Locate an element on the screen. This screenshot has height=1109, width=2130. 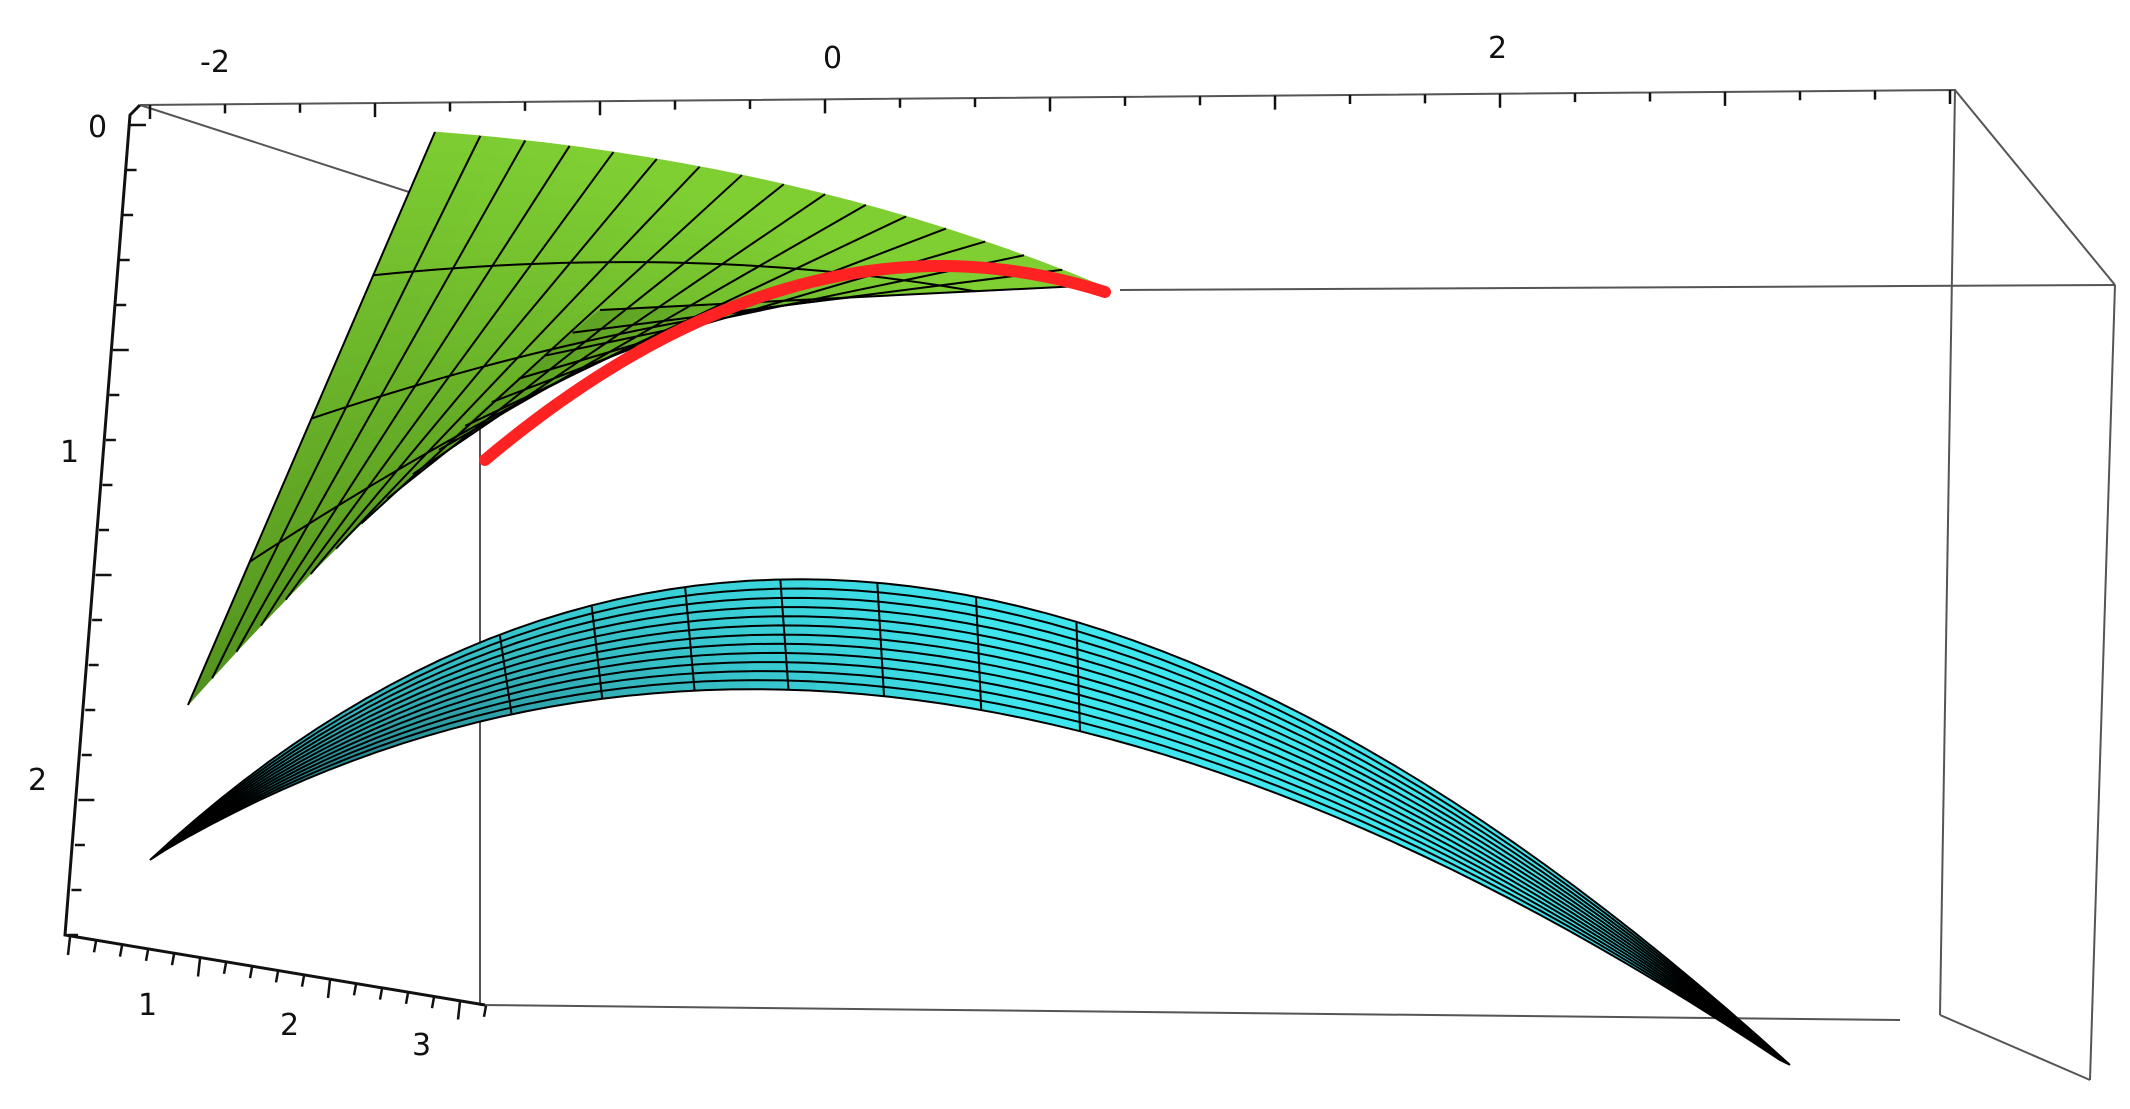
left-tick-label: 1 is located at coordinates (69, 452).